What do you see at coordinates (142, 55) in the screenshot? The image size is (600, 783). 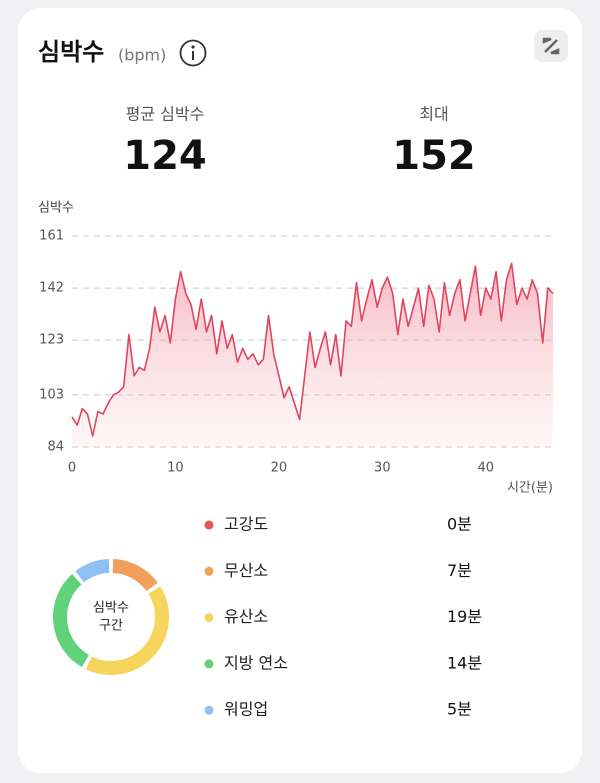 I see `unit: (bpm)` at bounding box center [142, 55].